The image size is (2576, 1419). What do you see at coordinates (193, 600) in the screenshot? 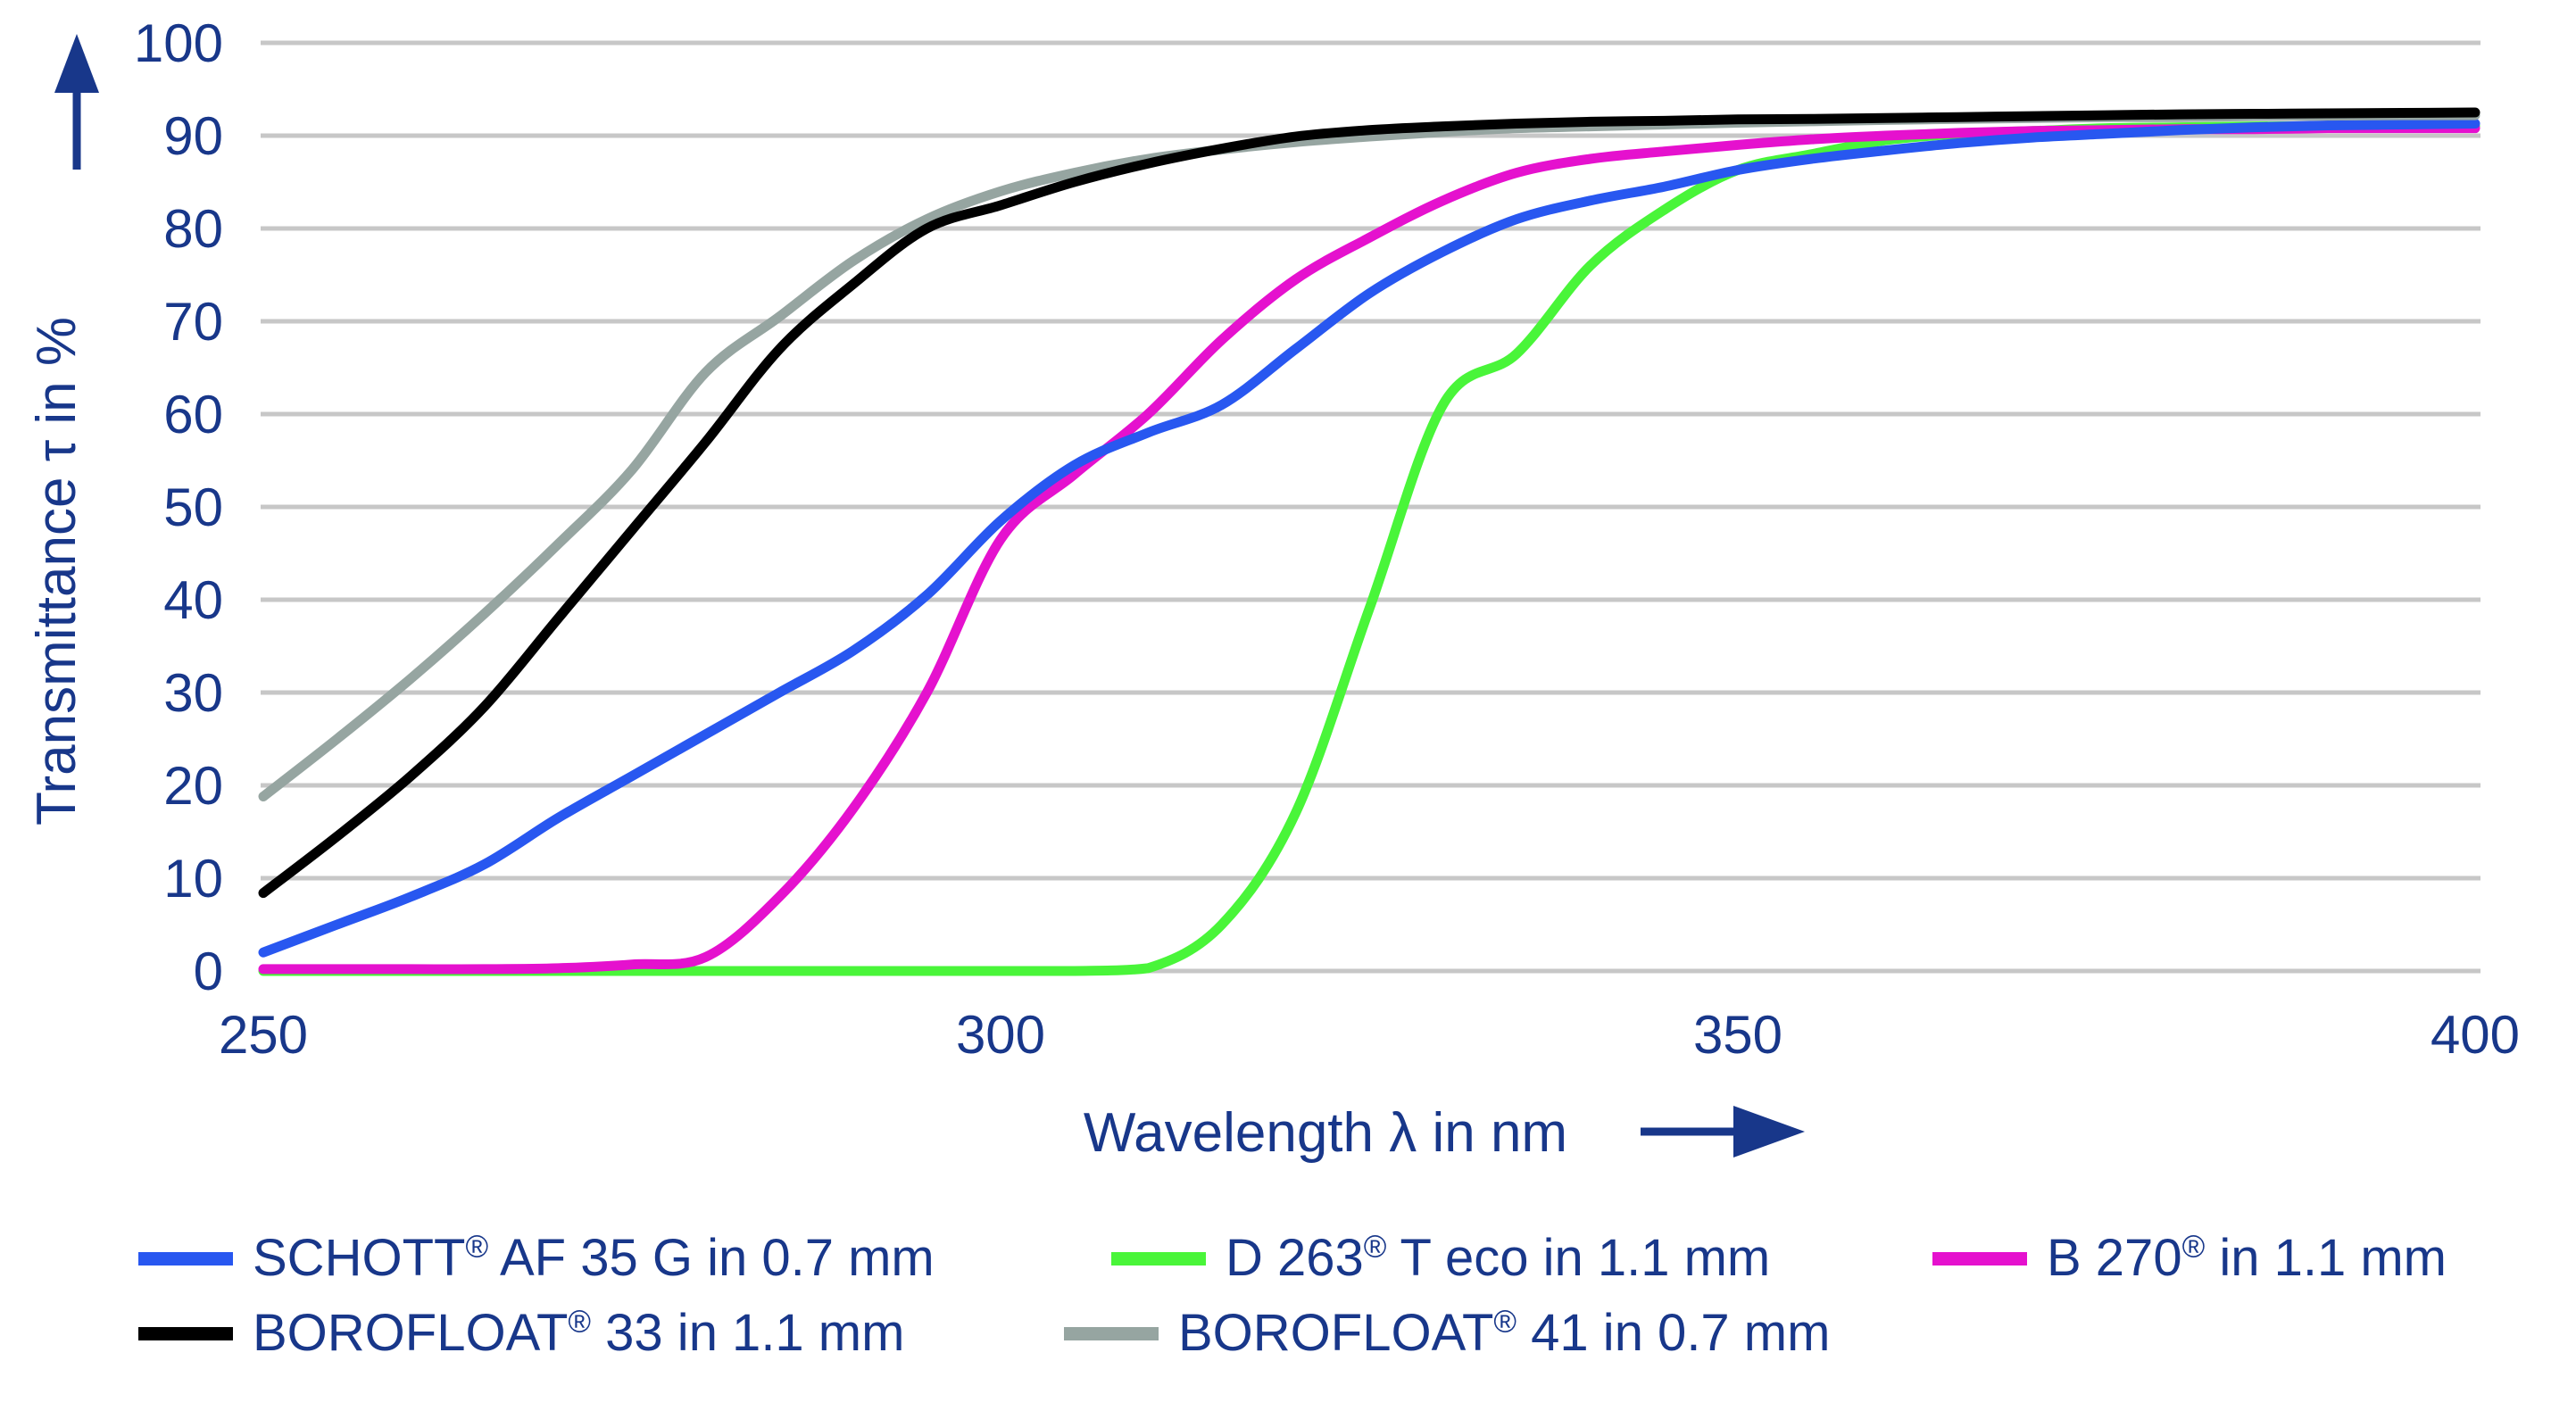
I see `y-tick-label-40: 40` at bounding box center [193, 600].